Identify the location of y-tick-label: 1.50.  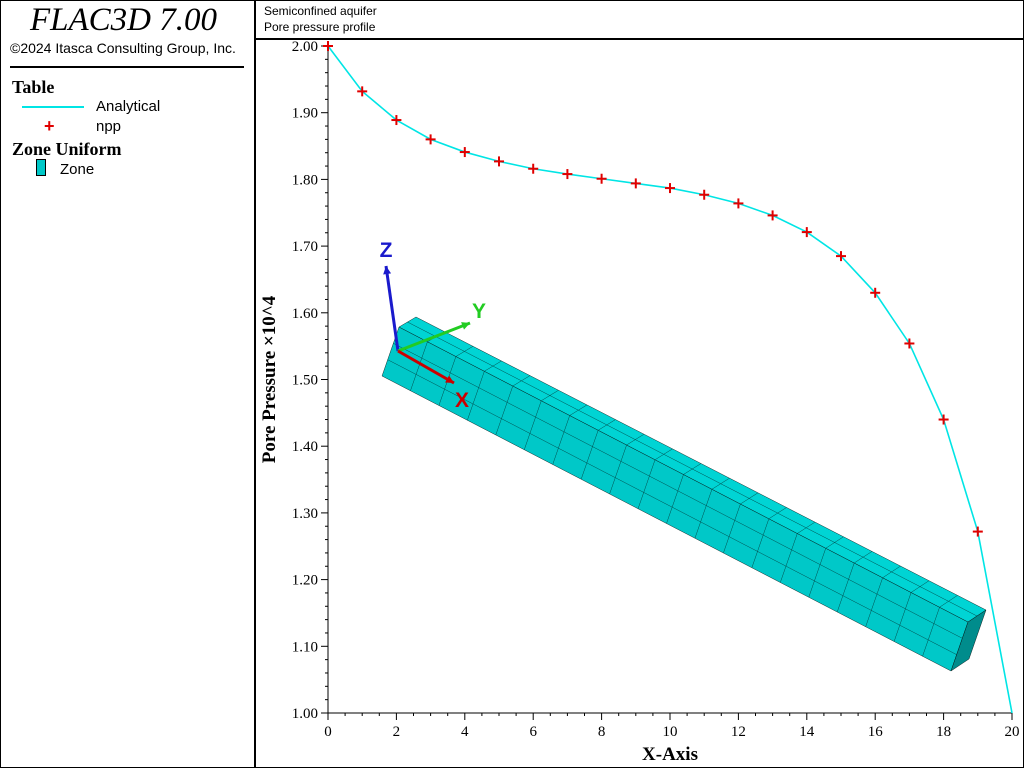
(305, 381).